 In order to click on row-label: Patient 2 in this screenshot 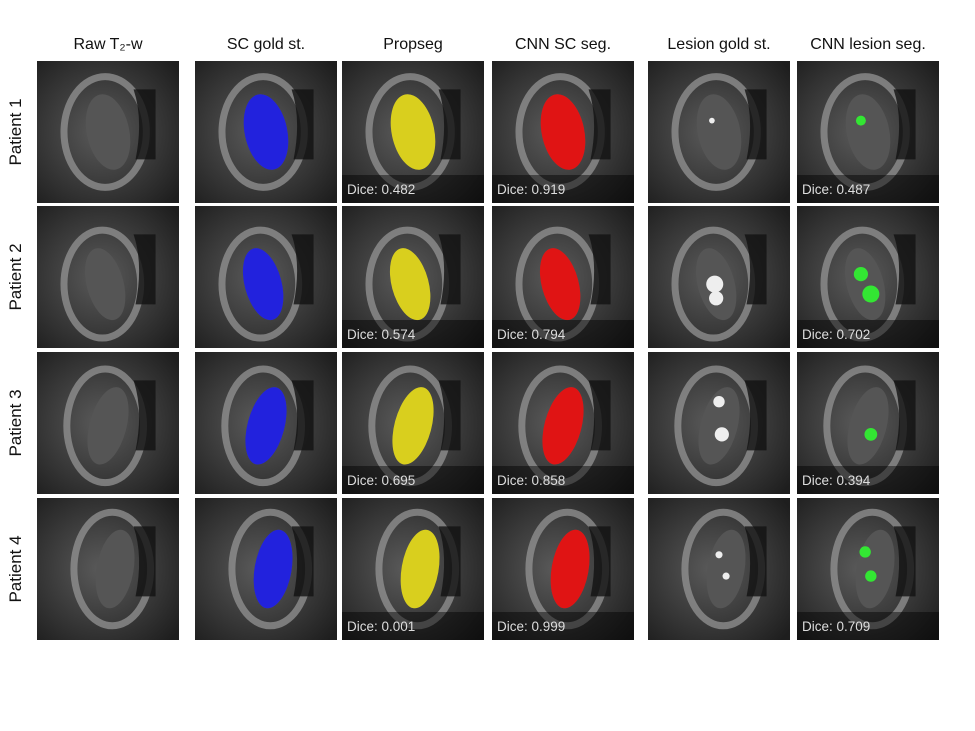, I will do `click(15, 276)`.